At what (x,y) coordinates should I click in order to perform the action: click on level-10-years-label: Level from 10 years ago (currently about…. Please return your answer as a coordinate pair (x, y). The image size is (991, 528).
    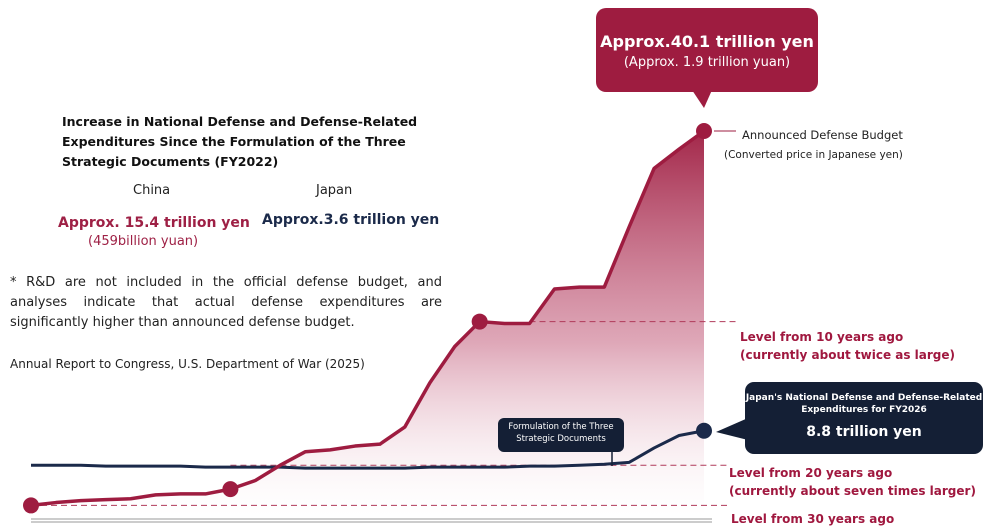
    Looking at the image, I should click on (847, 346).